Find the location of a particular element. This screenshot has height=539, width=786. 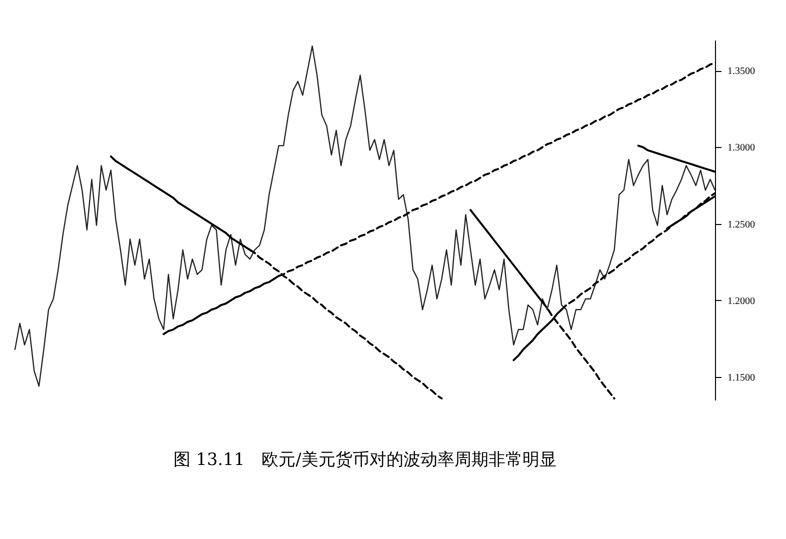

y-tick-label: 1.3500 is located at coordinates (741, 72).